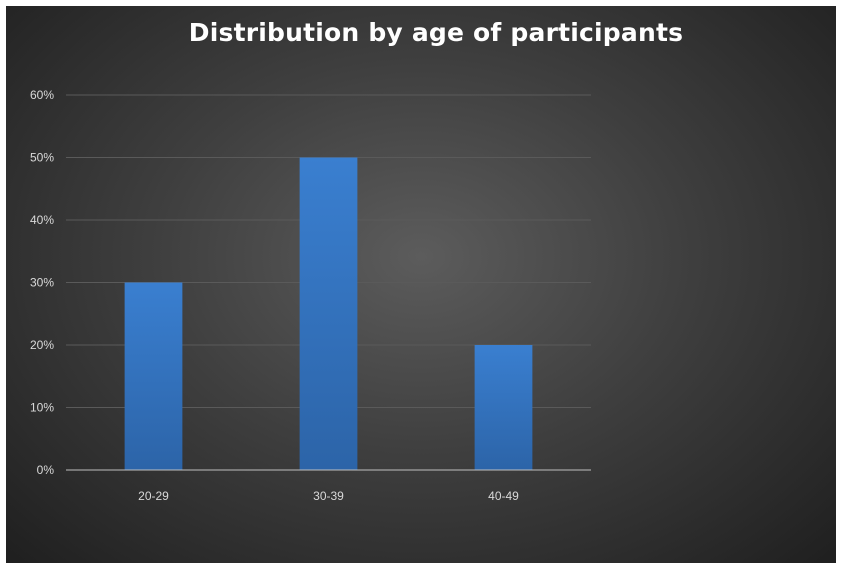 This screenshot has width=843, height=569. What do you see at coordinates (46, 470) in the screenshot?
I see `y-tick-label: 0%` at bounding box center [46, 470].